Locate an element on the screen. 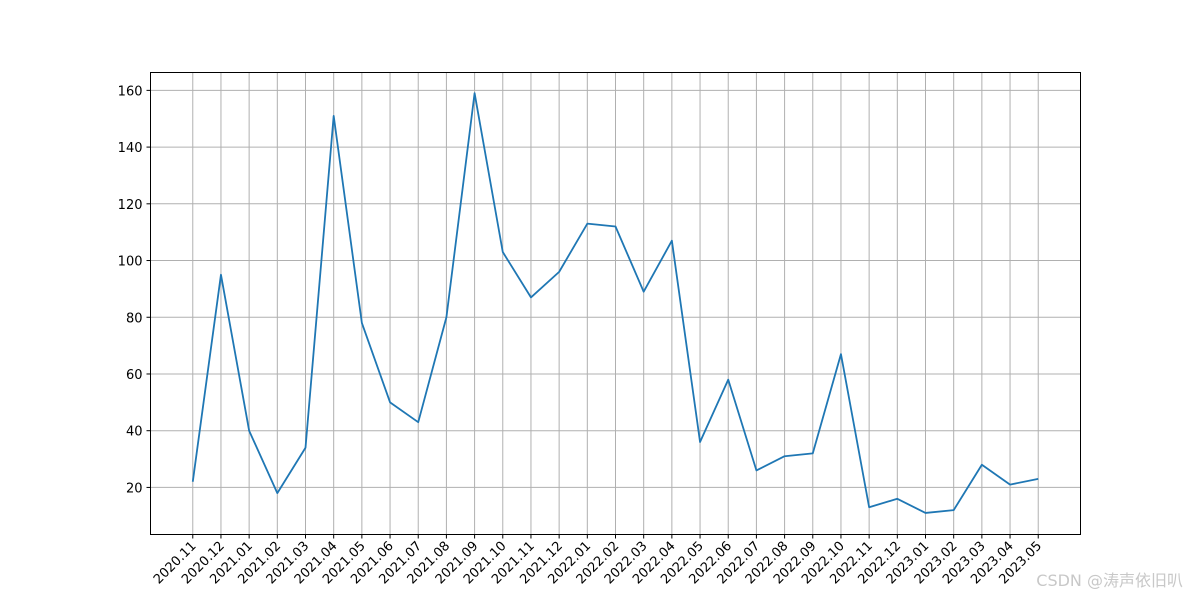 The width and height of the screenshot is (1200, 600). y-tick-label: 100 is located at coordinates (130, 262).